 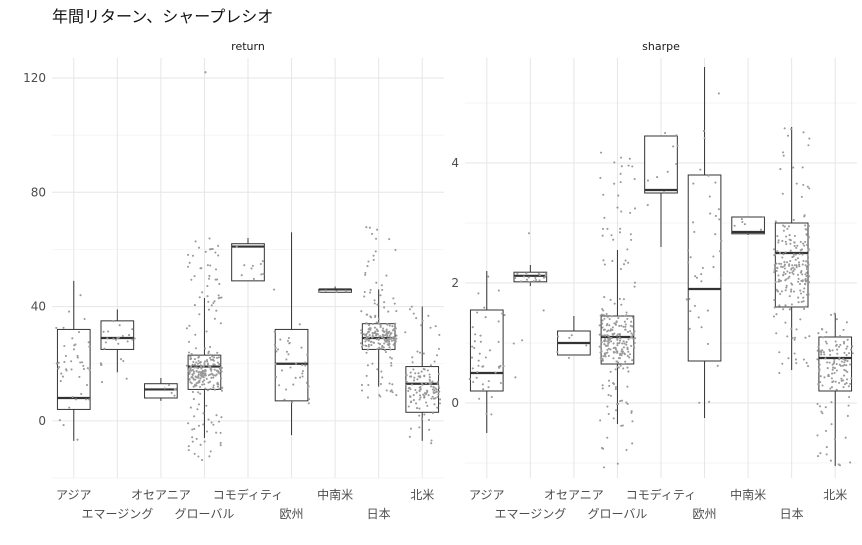 What do you see at coordinates (205, 72) in the screenshot?
I see `outlier-point` at bounding box center [205, 72].